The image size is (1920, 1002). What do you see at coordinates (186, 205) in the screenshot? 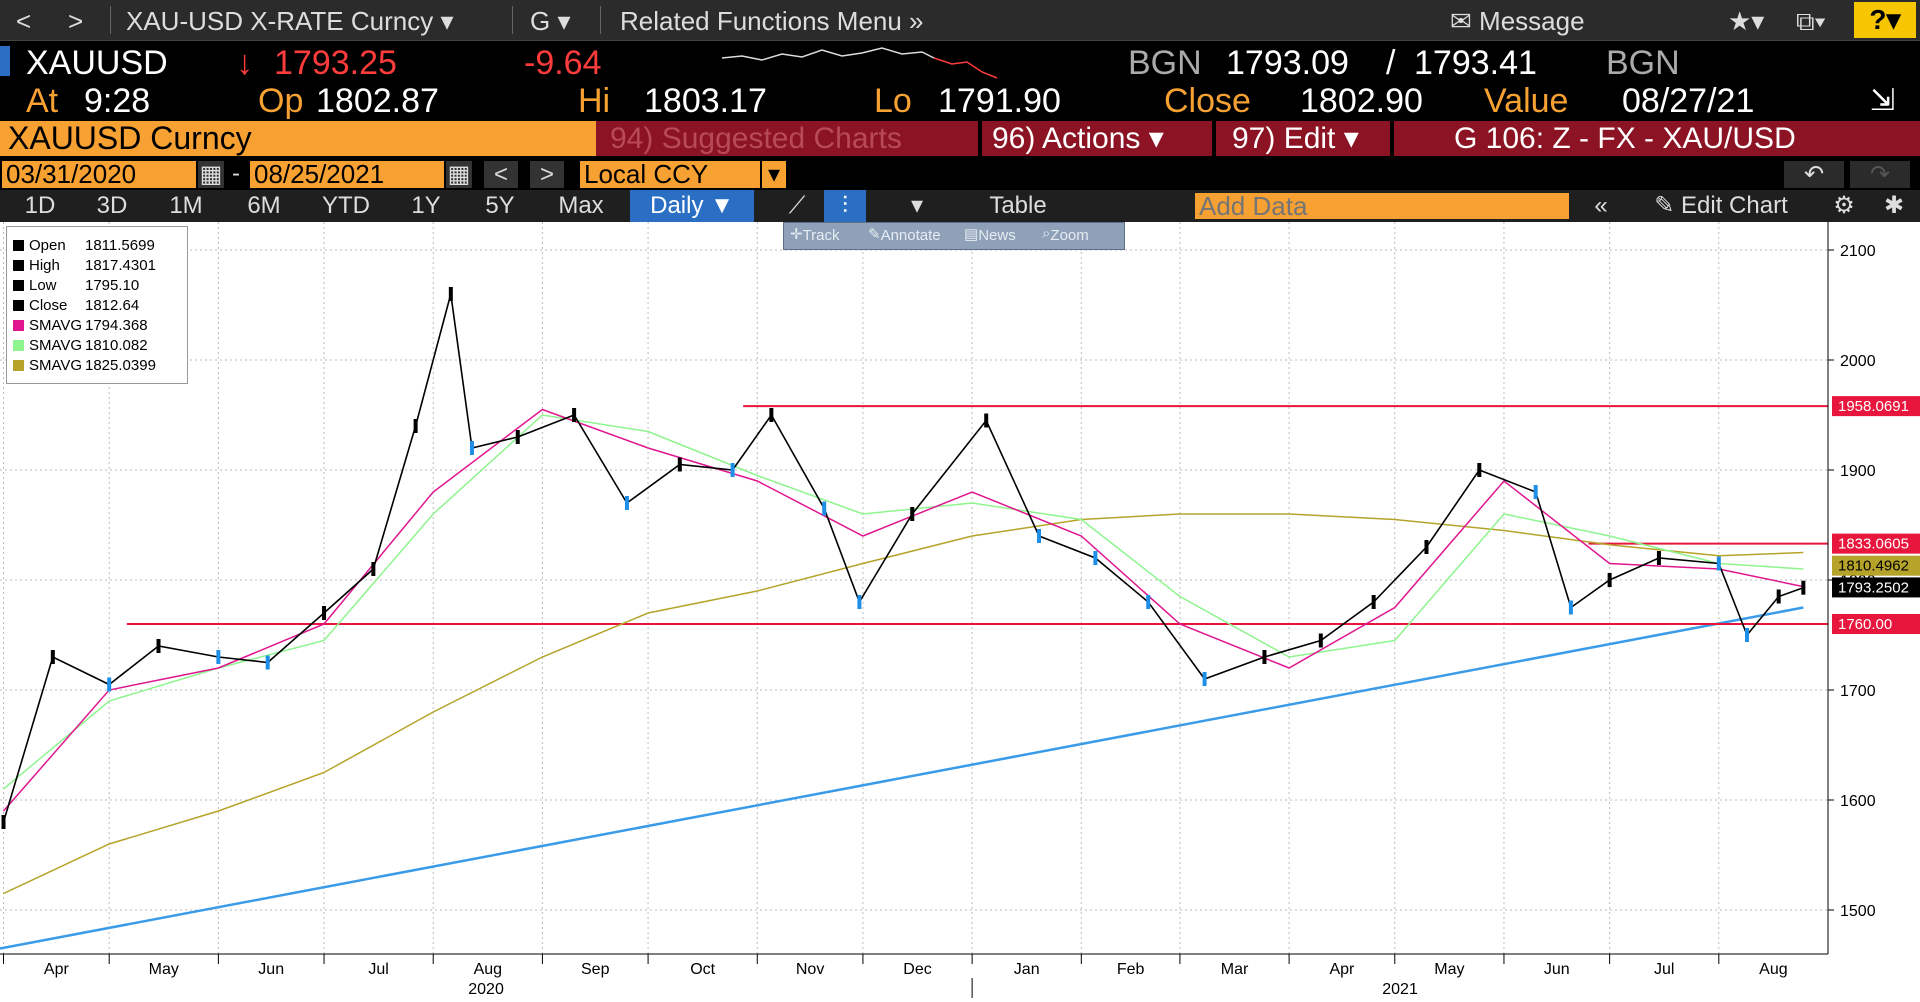
I see `period-1m: 1M` at bounding box center [186, 205].